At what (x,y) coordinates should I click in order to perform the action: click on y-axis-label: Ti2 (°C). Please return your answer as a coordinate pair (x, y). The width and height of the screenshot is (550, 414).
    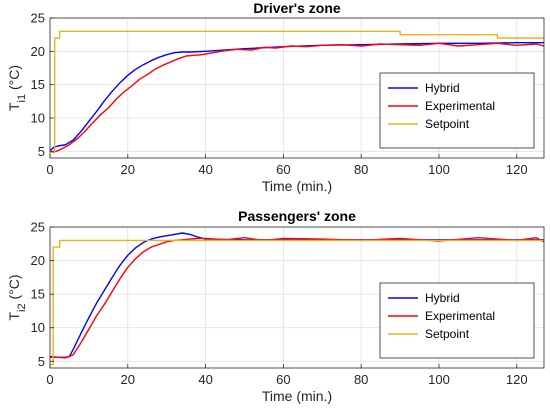
    Looking at the image, I should click on (17, 297).